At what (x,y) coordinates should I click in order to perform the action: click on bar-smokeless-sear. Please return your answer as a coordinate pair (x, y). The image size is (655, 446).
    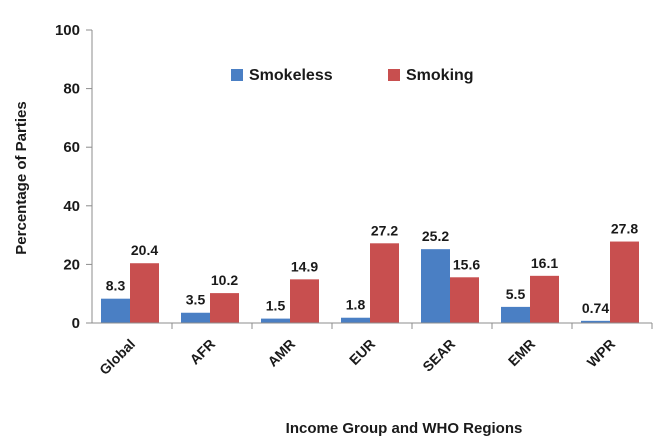
    Looking at the image, I should click on (435, 286).